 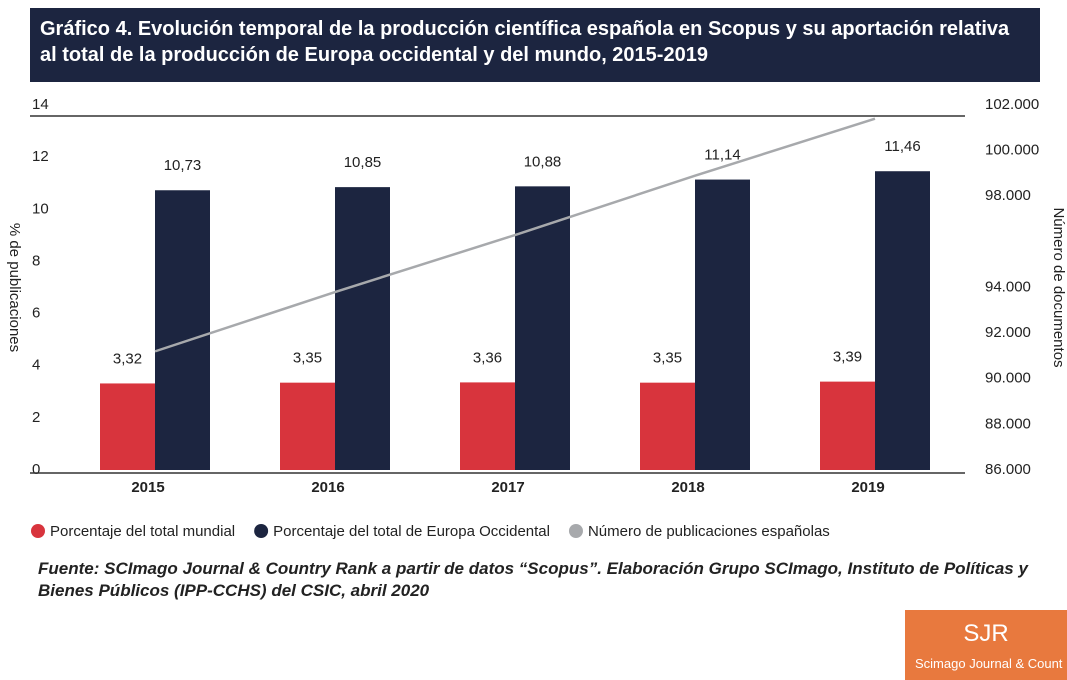 What do you see at coordinates (847, 357) in the screenshot?
I see `data-label: 3,39` at bounding box center [847, 357].